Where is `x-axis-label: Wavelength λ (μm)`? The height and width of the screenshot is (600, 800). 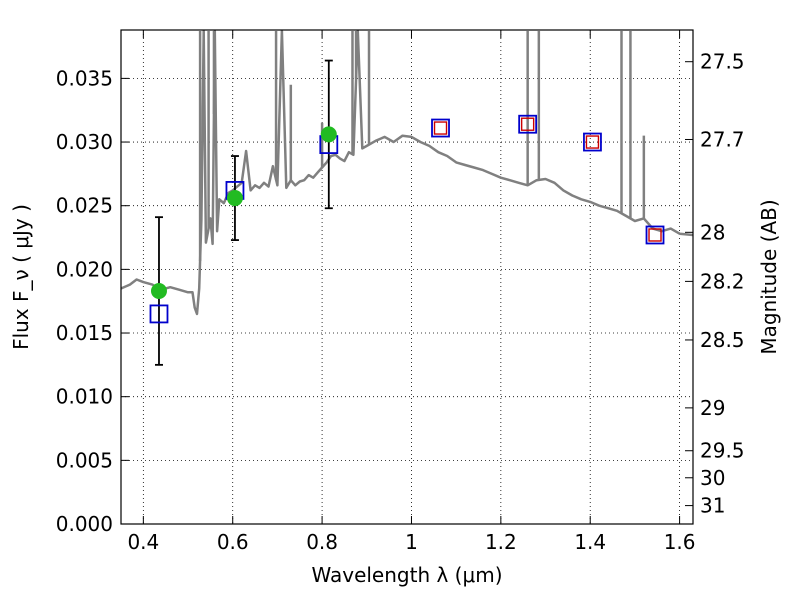
x-axis-label: Wavelength λ (μm) is located at coordinates (406, 575).